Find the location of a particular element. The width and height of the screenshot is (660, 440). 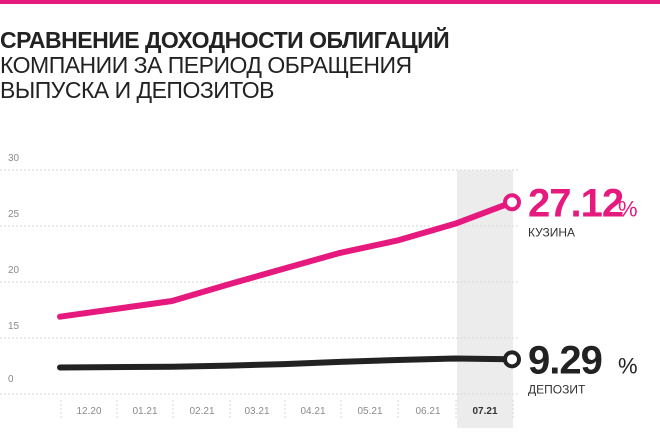

y-axis-ticks: 30 25 20 15 0 is located at coordinates (14, 269).